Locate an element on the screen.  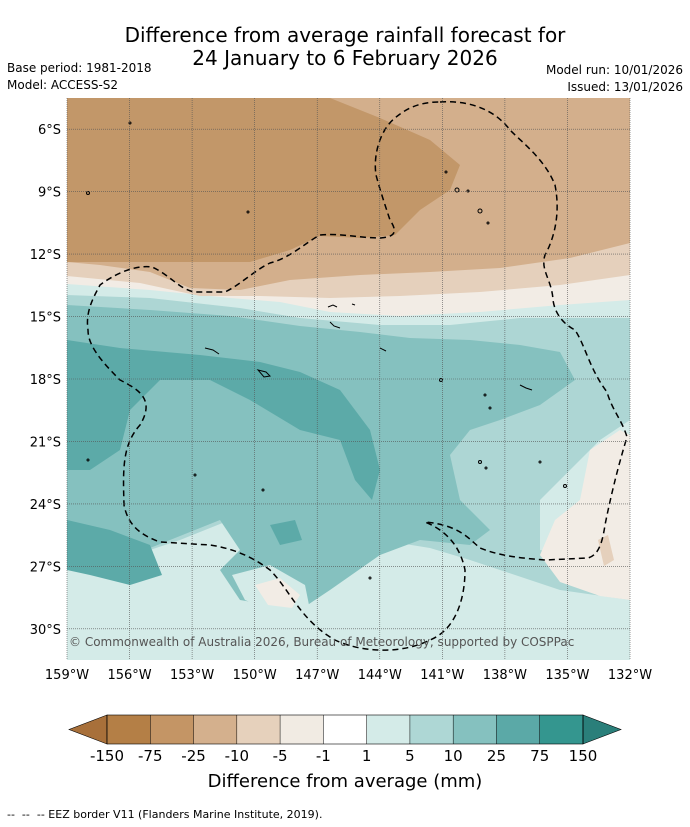
meta-right: Model run: 10/01/2026 Issued: 13/01/2026 is located at coordinates (614, 80).